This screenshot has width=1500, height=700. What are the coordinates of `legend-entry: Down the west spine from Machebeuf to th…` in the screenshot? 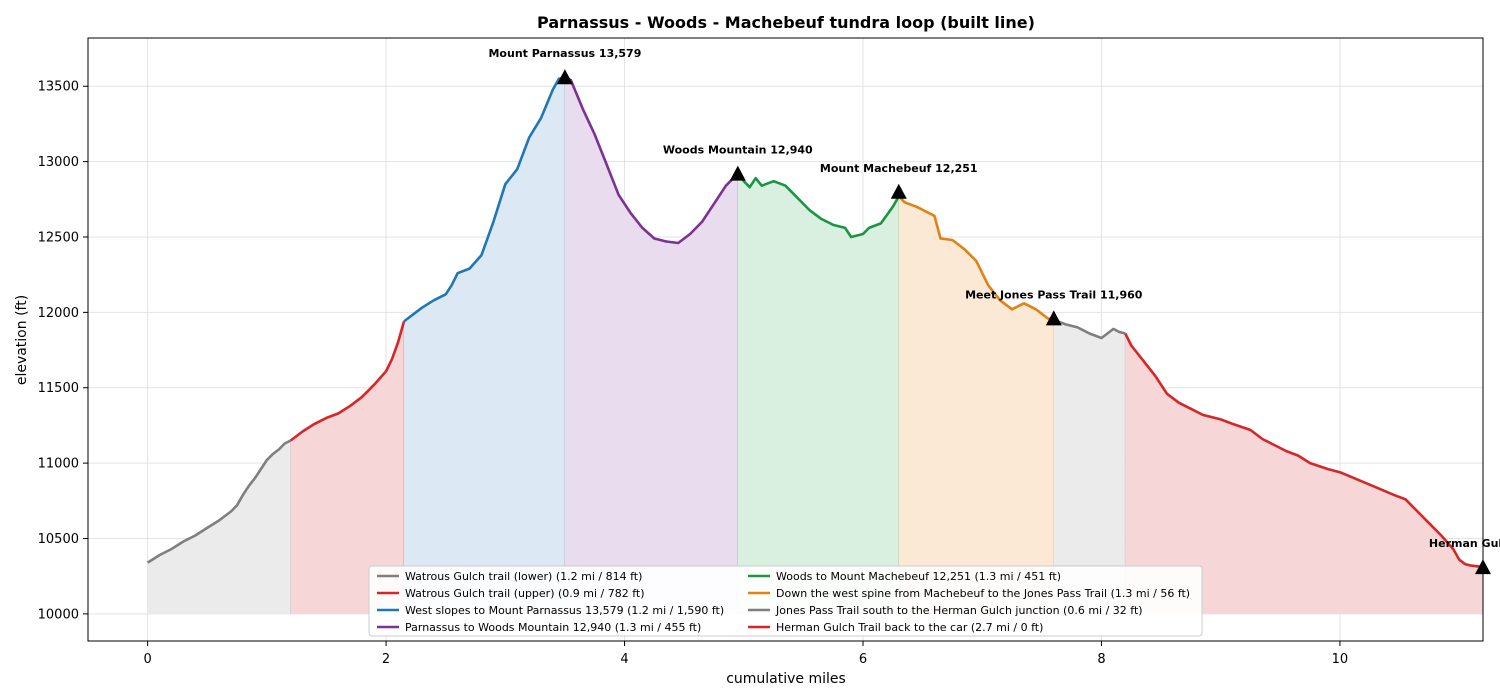 It's located at (983, 593).